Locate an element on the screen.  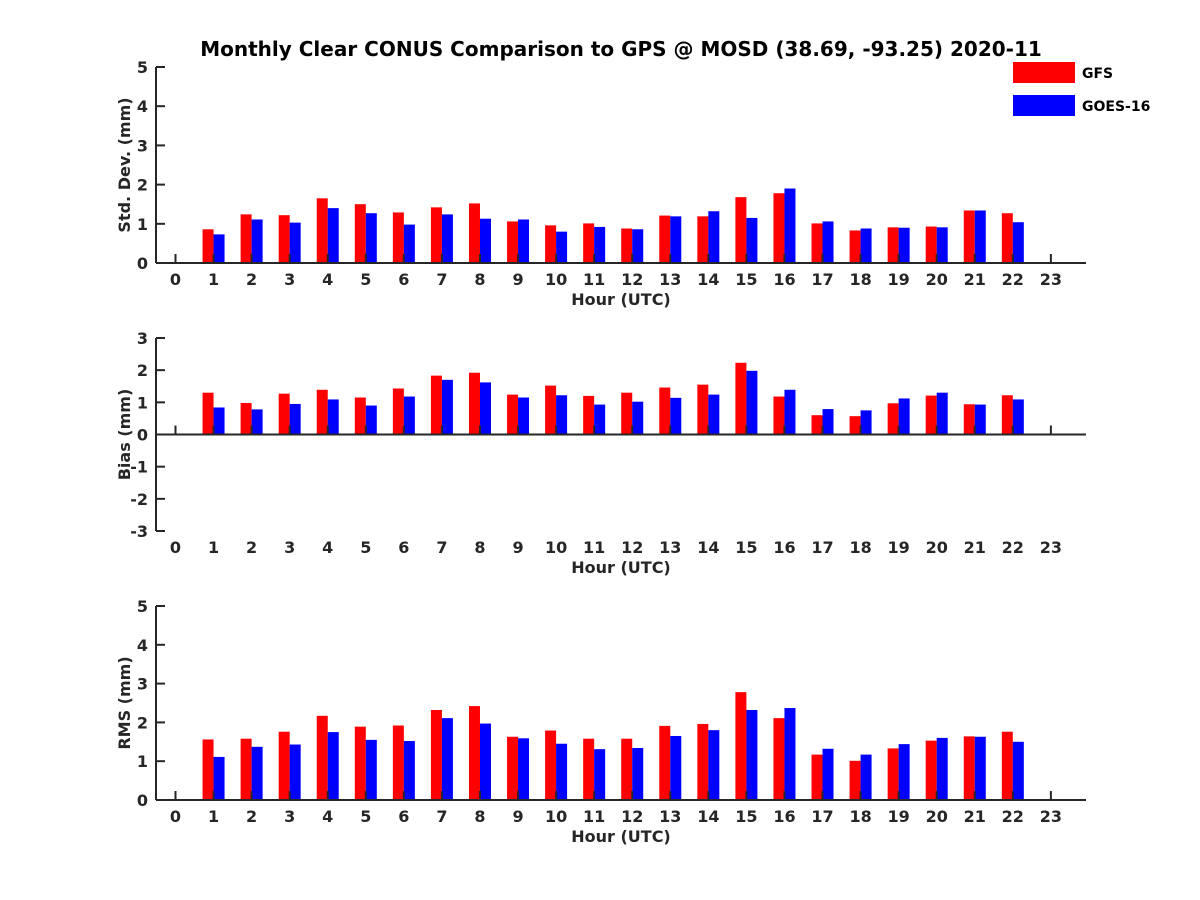
rms-x-tick-label: 21 is located at coordinates (975, 816).